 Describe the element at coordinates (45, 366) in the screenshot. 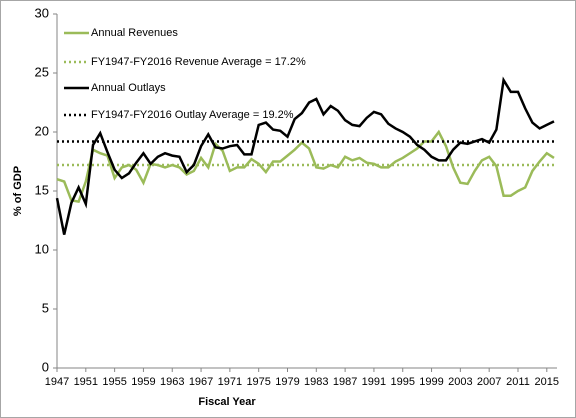

I see `y-tick-label: 0` at that location.